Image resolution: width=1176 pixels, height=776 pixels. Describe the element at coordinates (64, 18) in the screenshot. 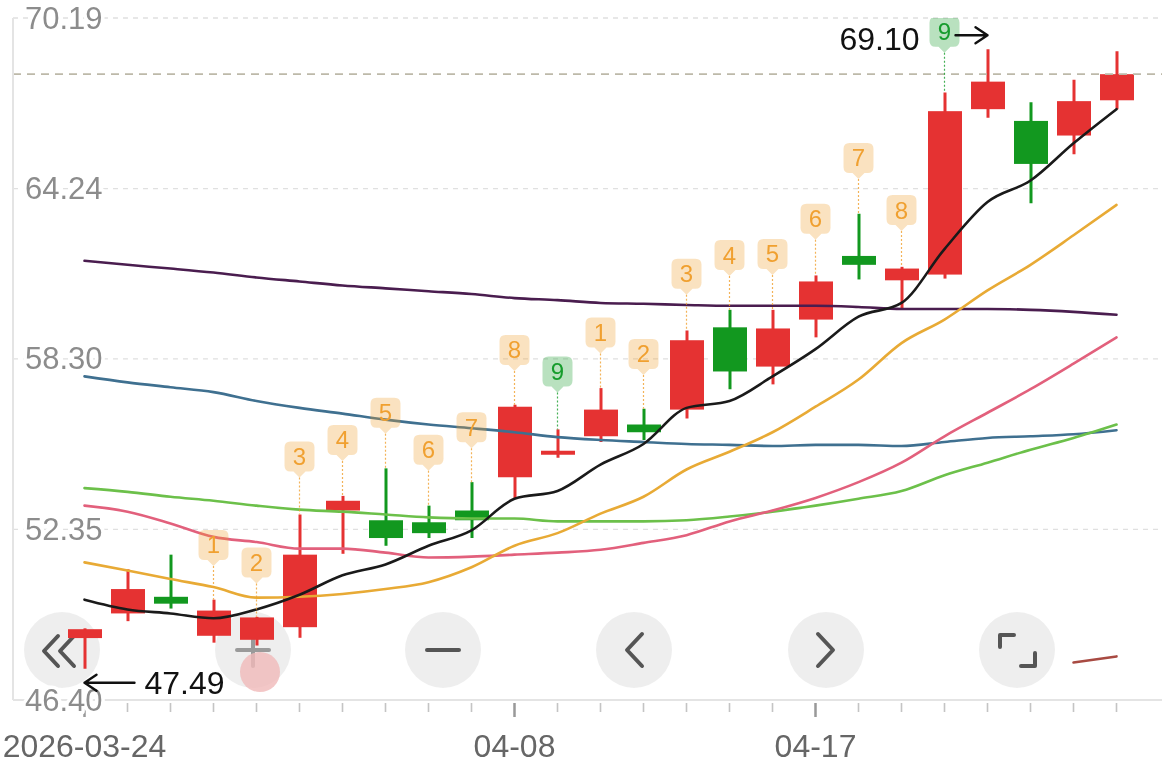

I see `y-tick-label: 70.19` at that location.